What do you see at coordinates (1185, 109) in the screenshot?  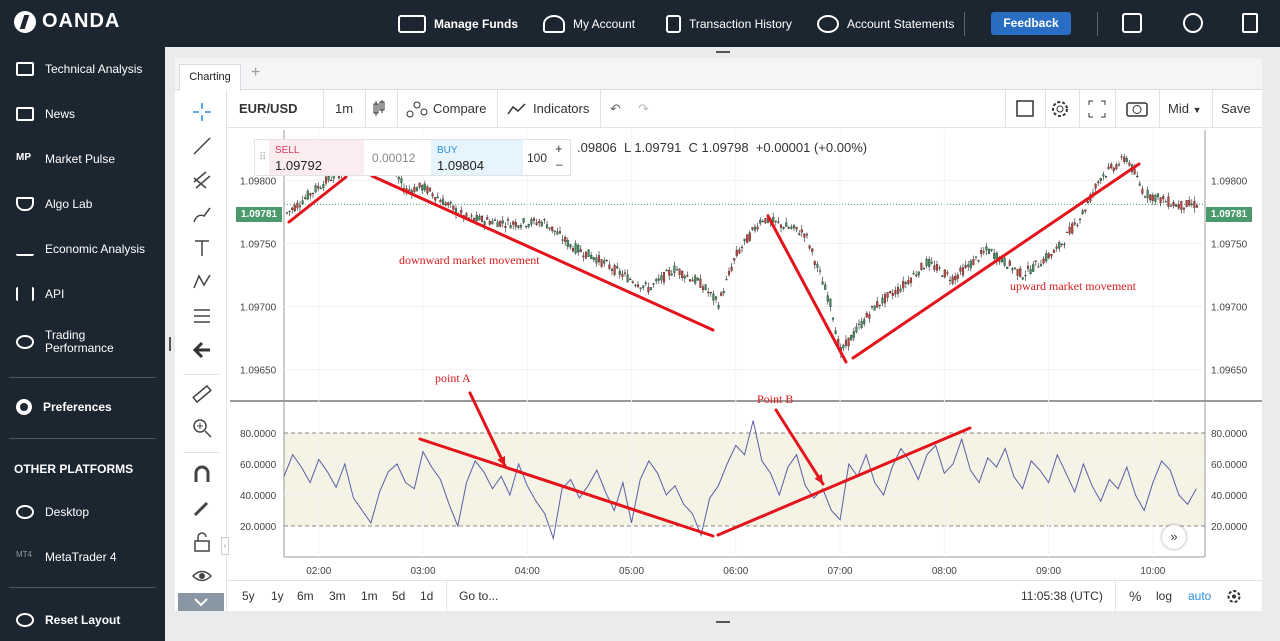 I see `price-type-selector: Mid ▼` at bounding box center [1185, 109].